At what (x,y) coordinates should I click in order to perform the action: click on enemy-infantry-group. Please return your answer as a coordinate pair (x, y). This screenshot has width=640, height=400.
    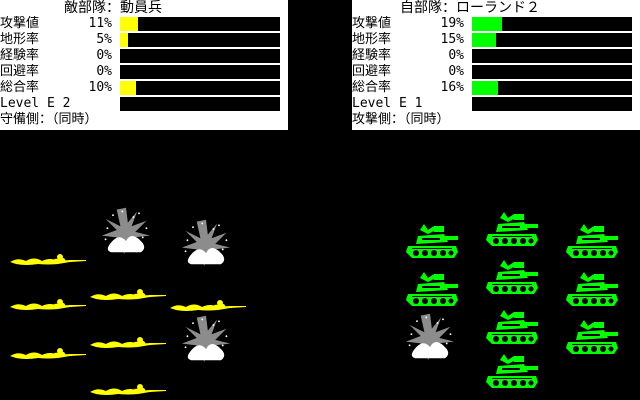
    Looking at the image, I should click on (128, 324).